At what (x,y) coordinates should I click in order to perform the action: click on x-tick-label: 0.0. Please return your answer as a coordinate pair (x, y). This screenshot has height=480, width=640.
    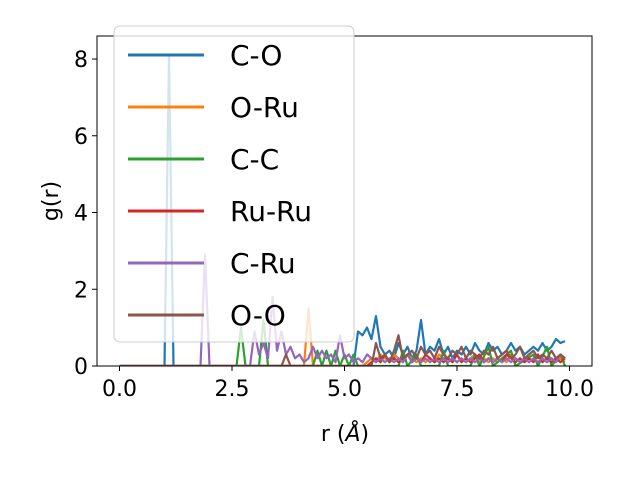
    Looking at the image, I should click on (119, 389).